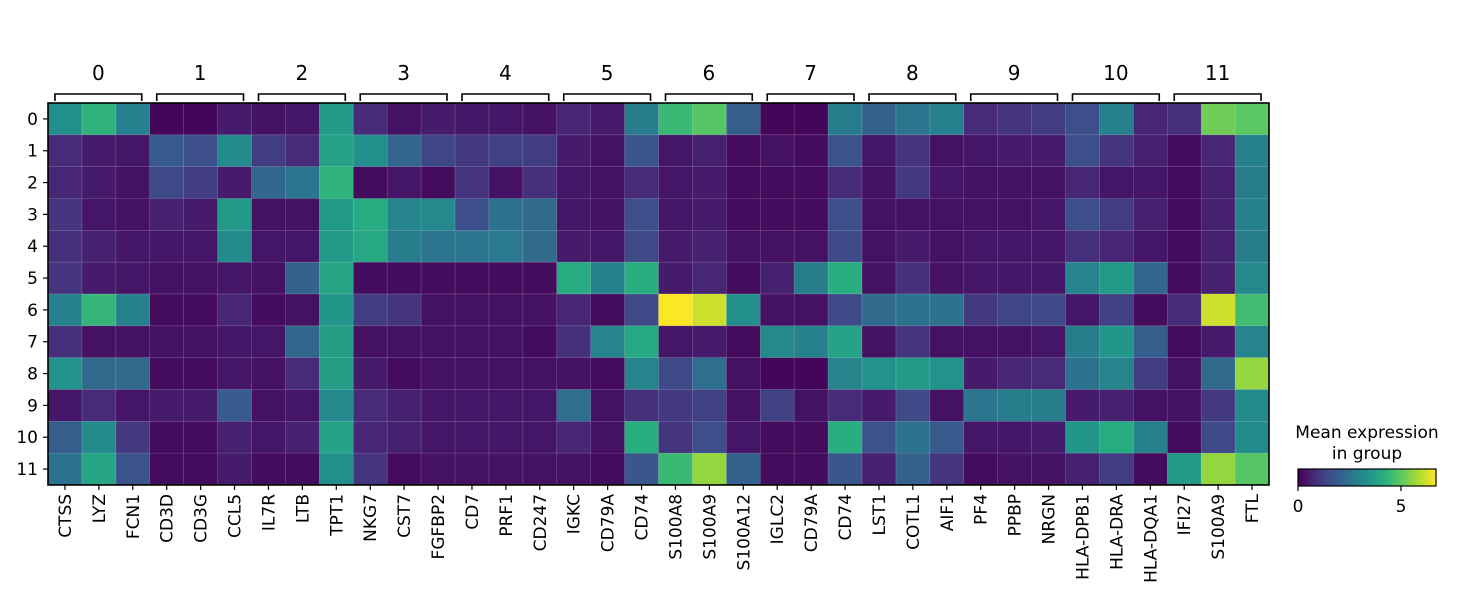 This screenshot has width=1461, height=616. I want to click on x-tick-label: IGLC2, so click(778, 519).